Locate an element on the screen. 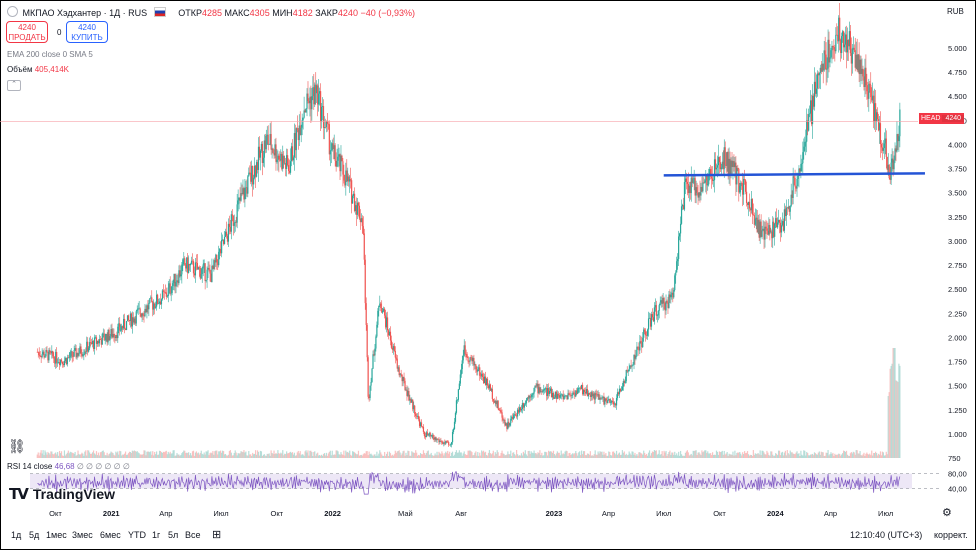 This screenshot has height=552, width=978. collapse-legend-button: ⌃ is located at coordinates (14, 85).